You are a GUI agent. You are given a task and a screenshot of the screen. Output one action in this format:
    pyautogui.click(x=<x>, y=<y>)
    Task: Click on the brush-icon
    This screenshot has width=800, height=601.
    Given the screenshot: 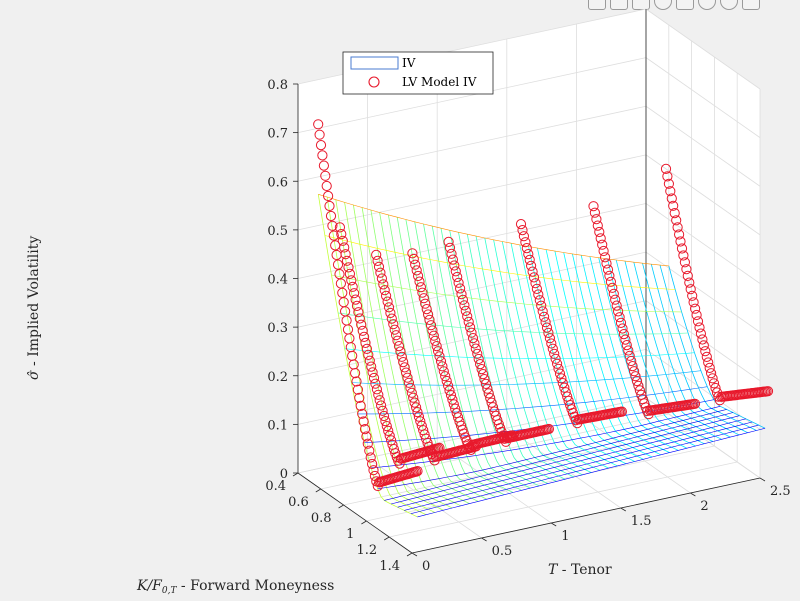 What is the action you would take?
    pyautogui.click(x=619, y=5)
    